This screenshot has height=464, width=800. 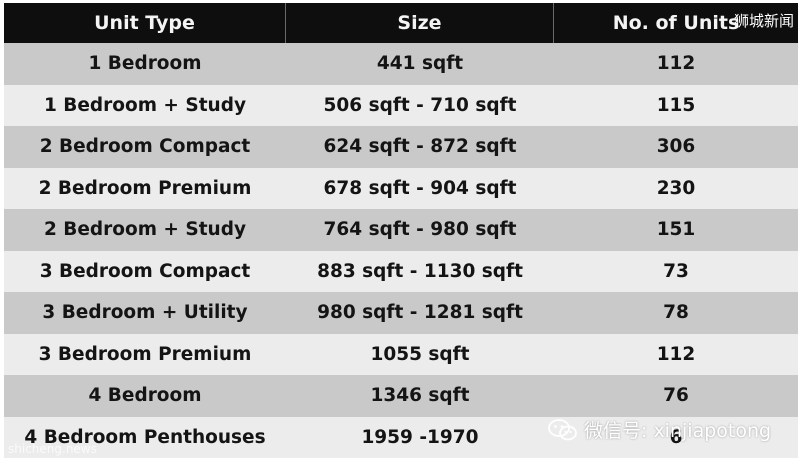 What do you see at coordinates (145, 64) in the screenshot?
I see `cell-unit-type: 1 Bedroom` at bounding box center [145, 64].